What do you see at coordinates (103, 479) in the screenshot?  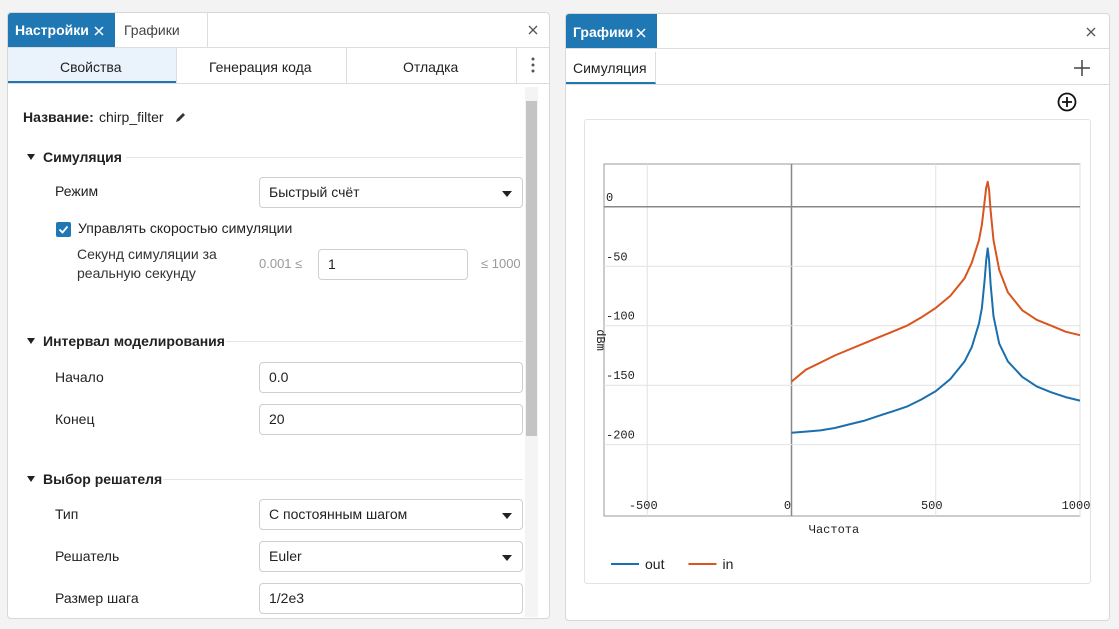 I see `section-title: Выбор решателя` at bounding box center [103, 479].